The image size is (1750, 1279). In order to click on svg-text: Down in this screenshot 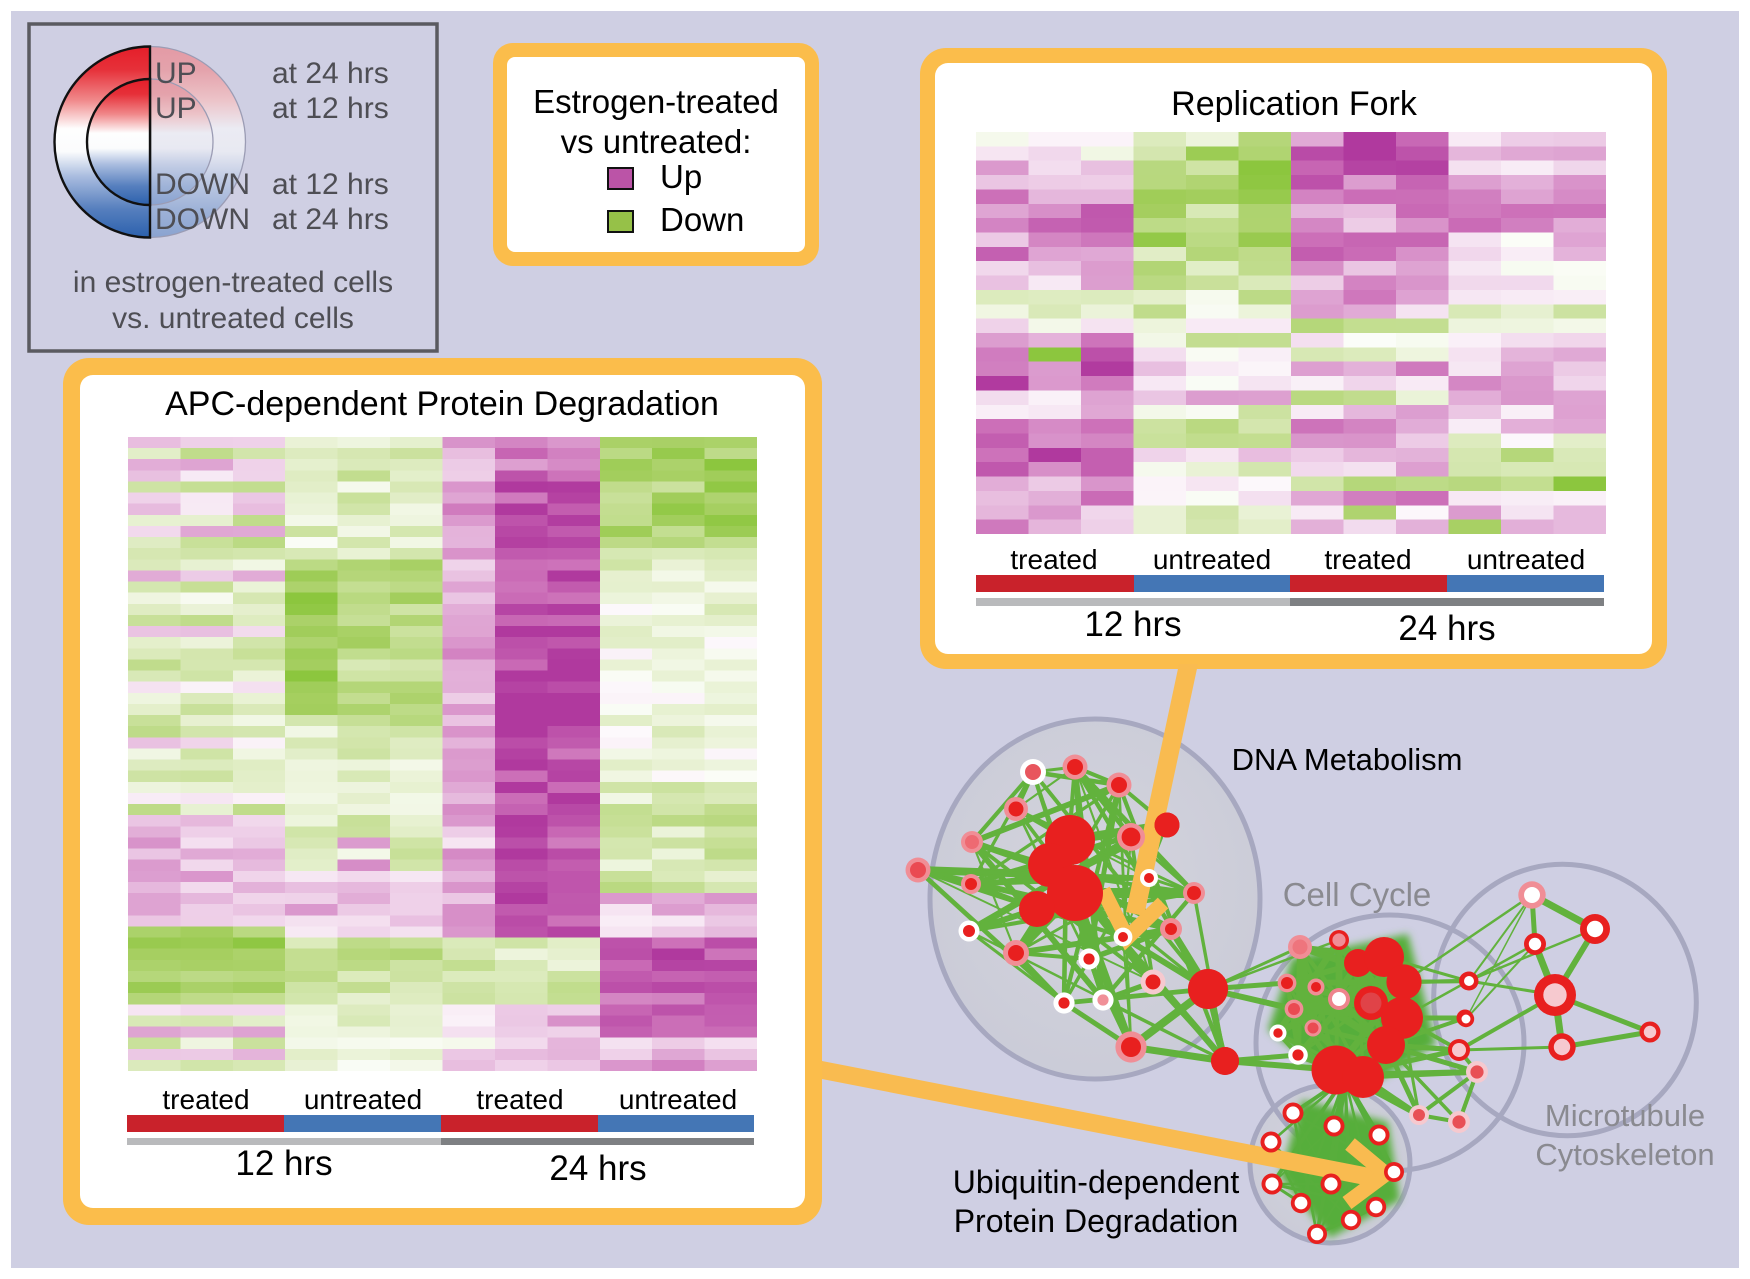, I will do `click(702, 219)`.